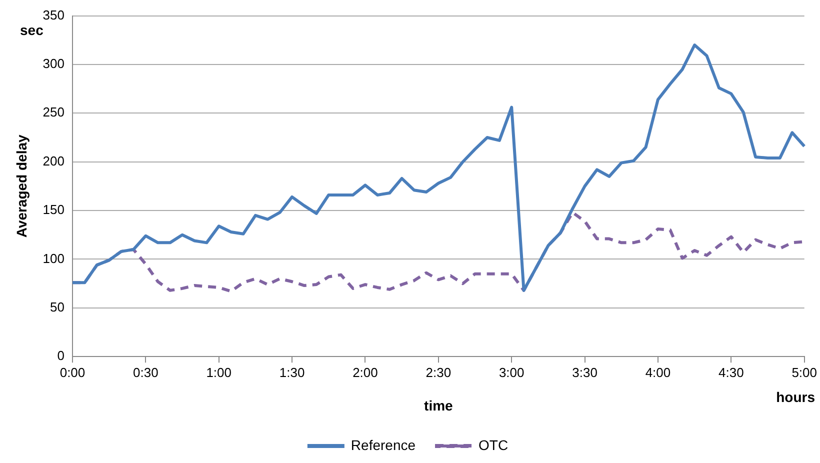 The width and height of the screenshot is (820, 463). Describe the element at coordinates (439, 372) in the screenshot. I see `x-tick-label: 2:30` at that location.